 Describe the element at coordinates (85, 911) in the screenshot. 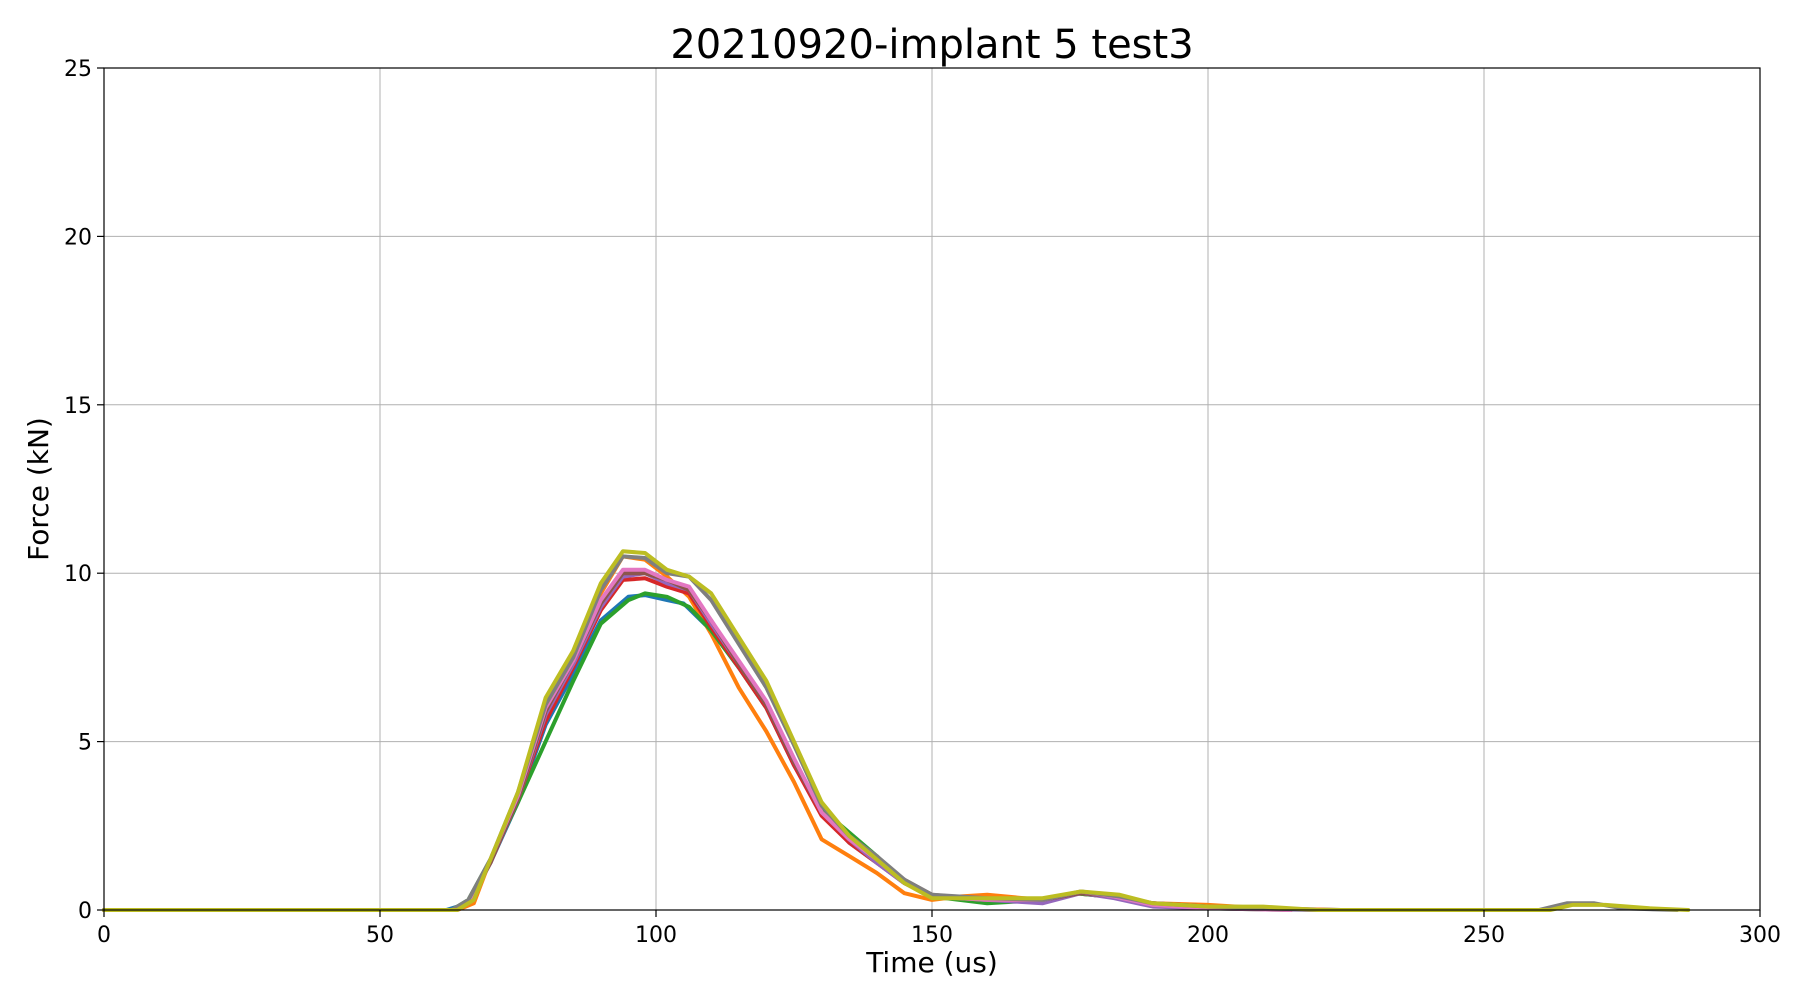

I see `y-tick-label: 0` at that location.